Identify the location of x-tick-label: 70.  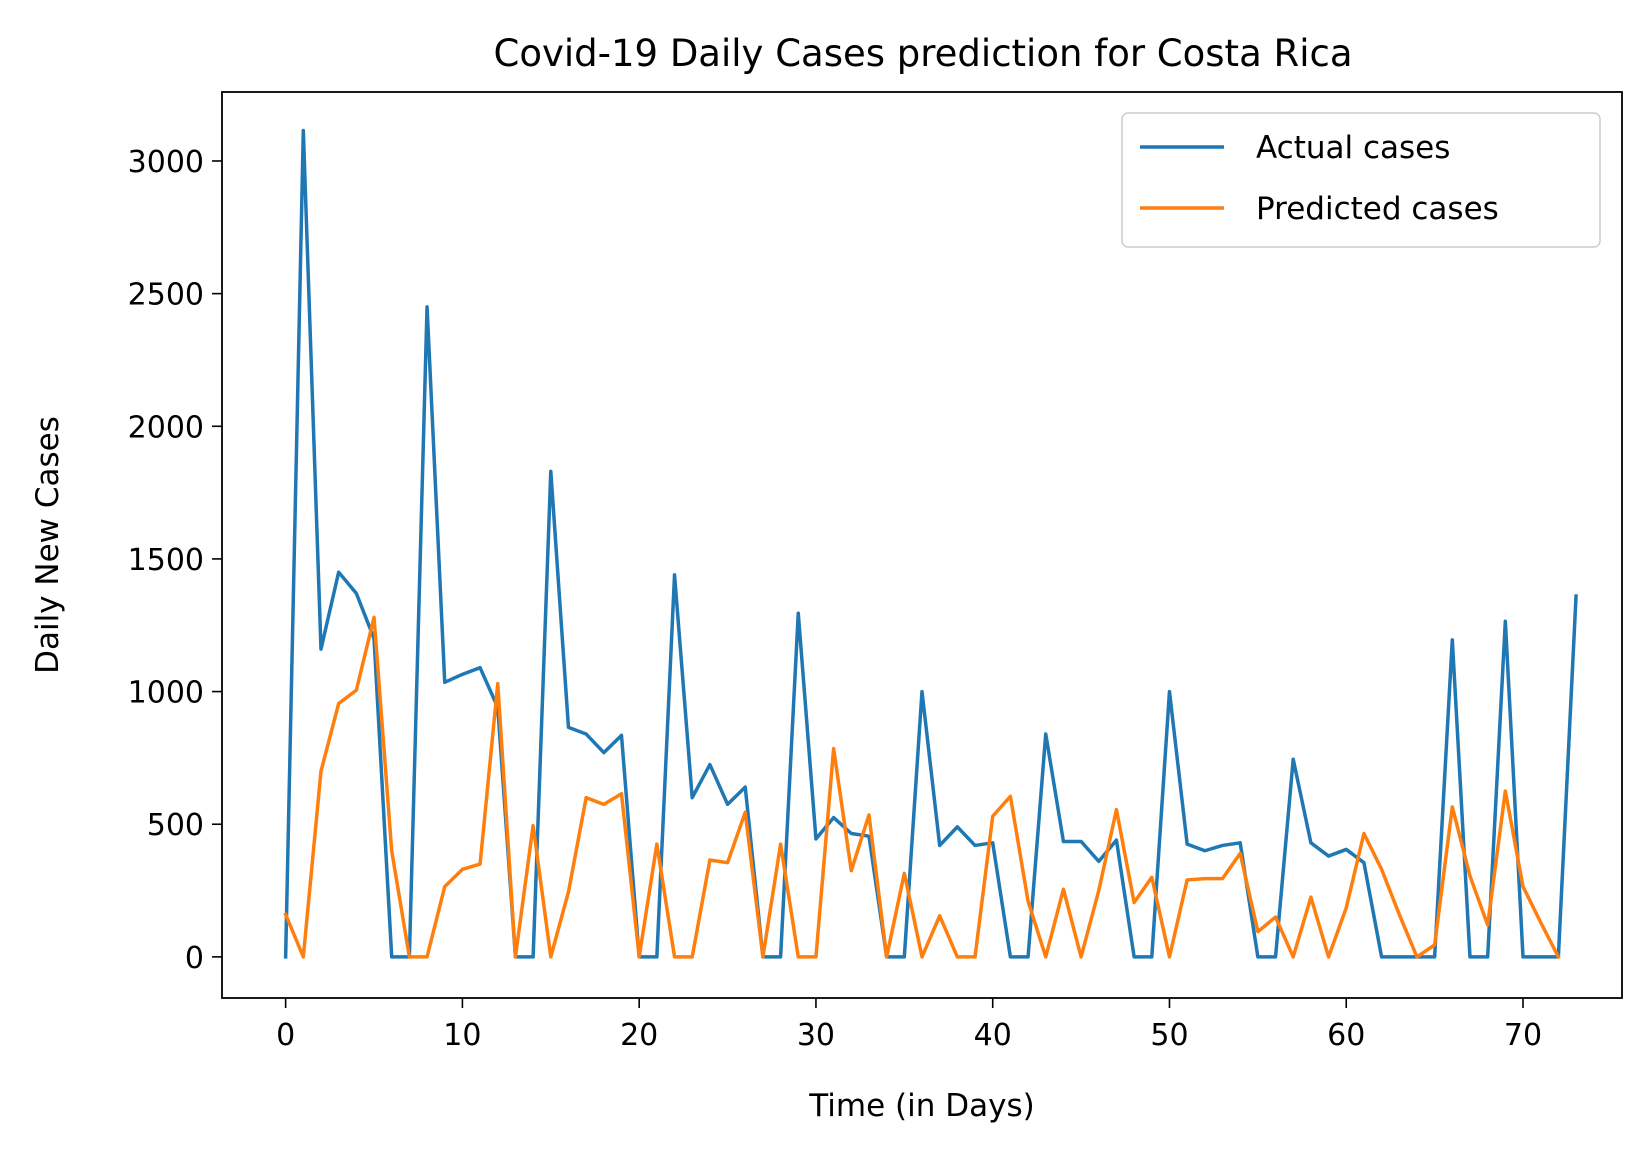
(1523, 1035).